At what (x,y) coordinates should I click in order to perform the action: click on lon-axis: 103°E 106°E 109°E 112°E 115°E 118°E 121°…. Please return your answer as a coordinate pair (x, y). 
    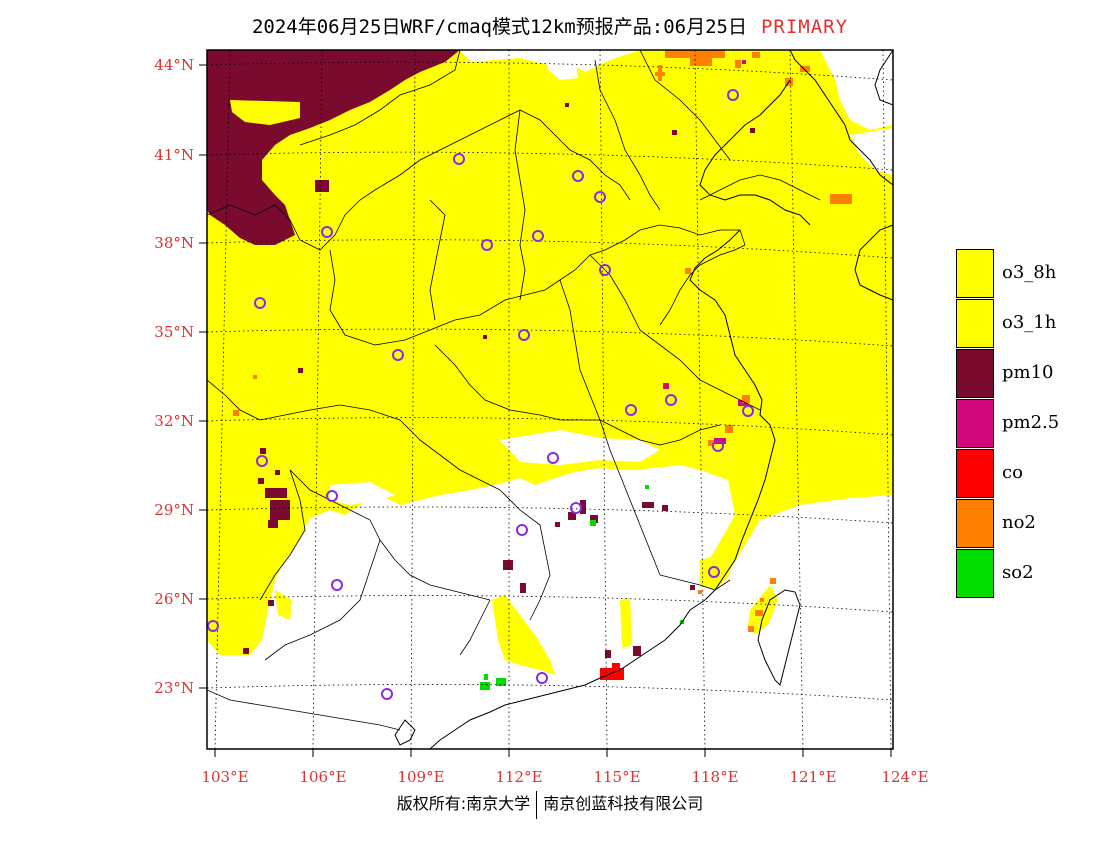
    Looking at the image, I should click on (565, 767).